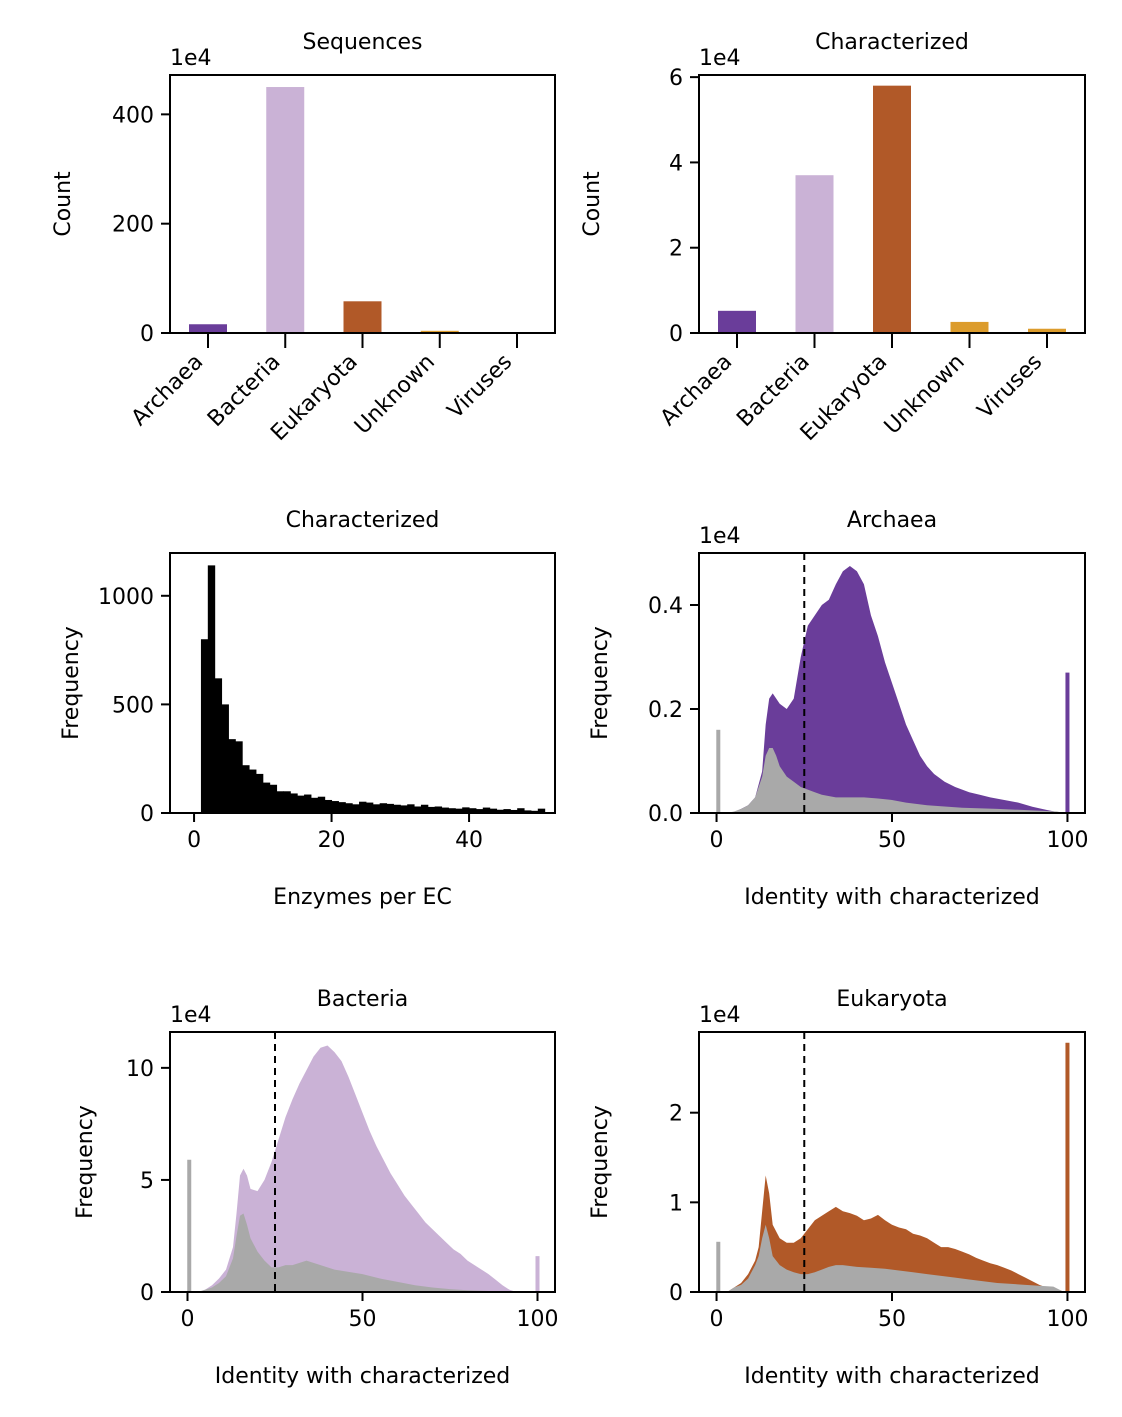  Describe the element at coordinates (357, 1168) in the screenshot. I see `hist-area-bacteria` at that location.